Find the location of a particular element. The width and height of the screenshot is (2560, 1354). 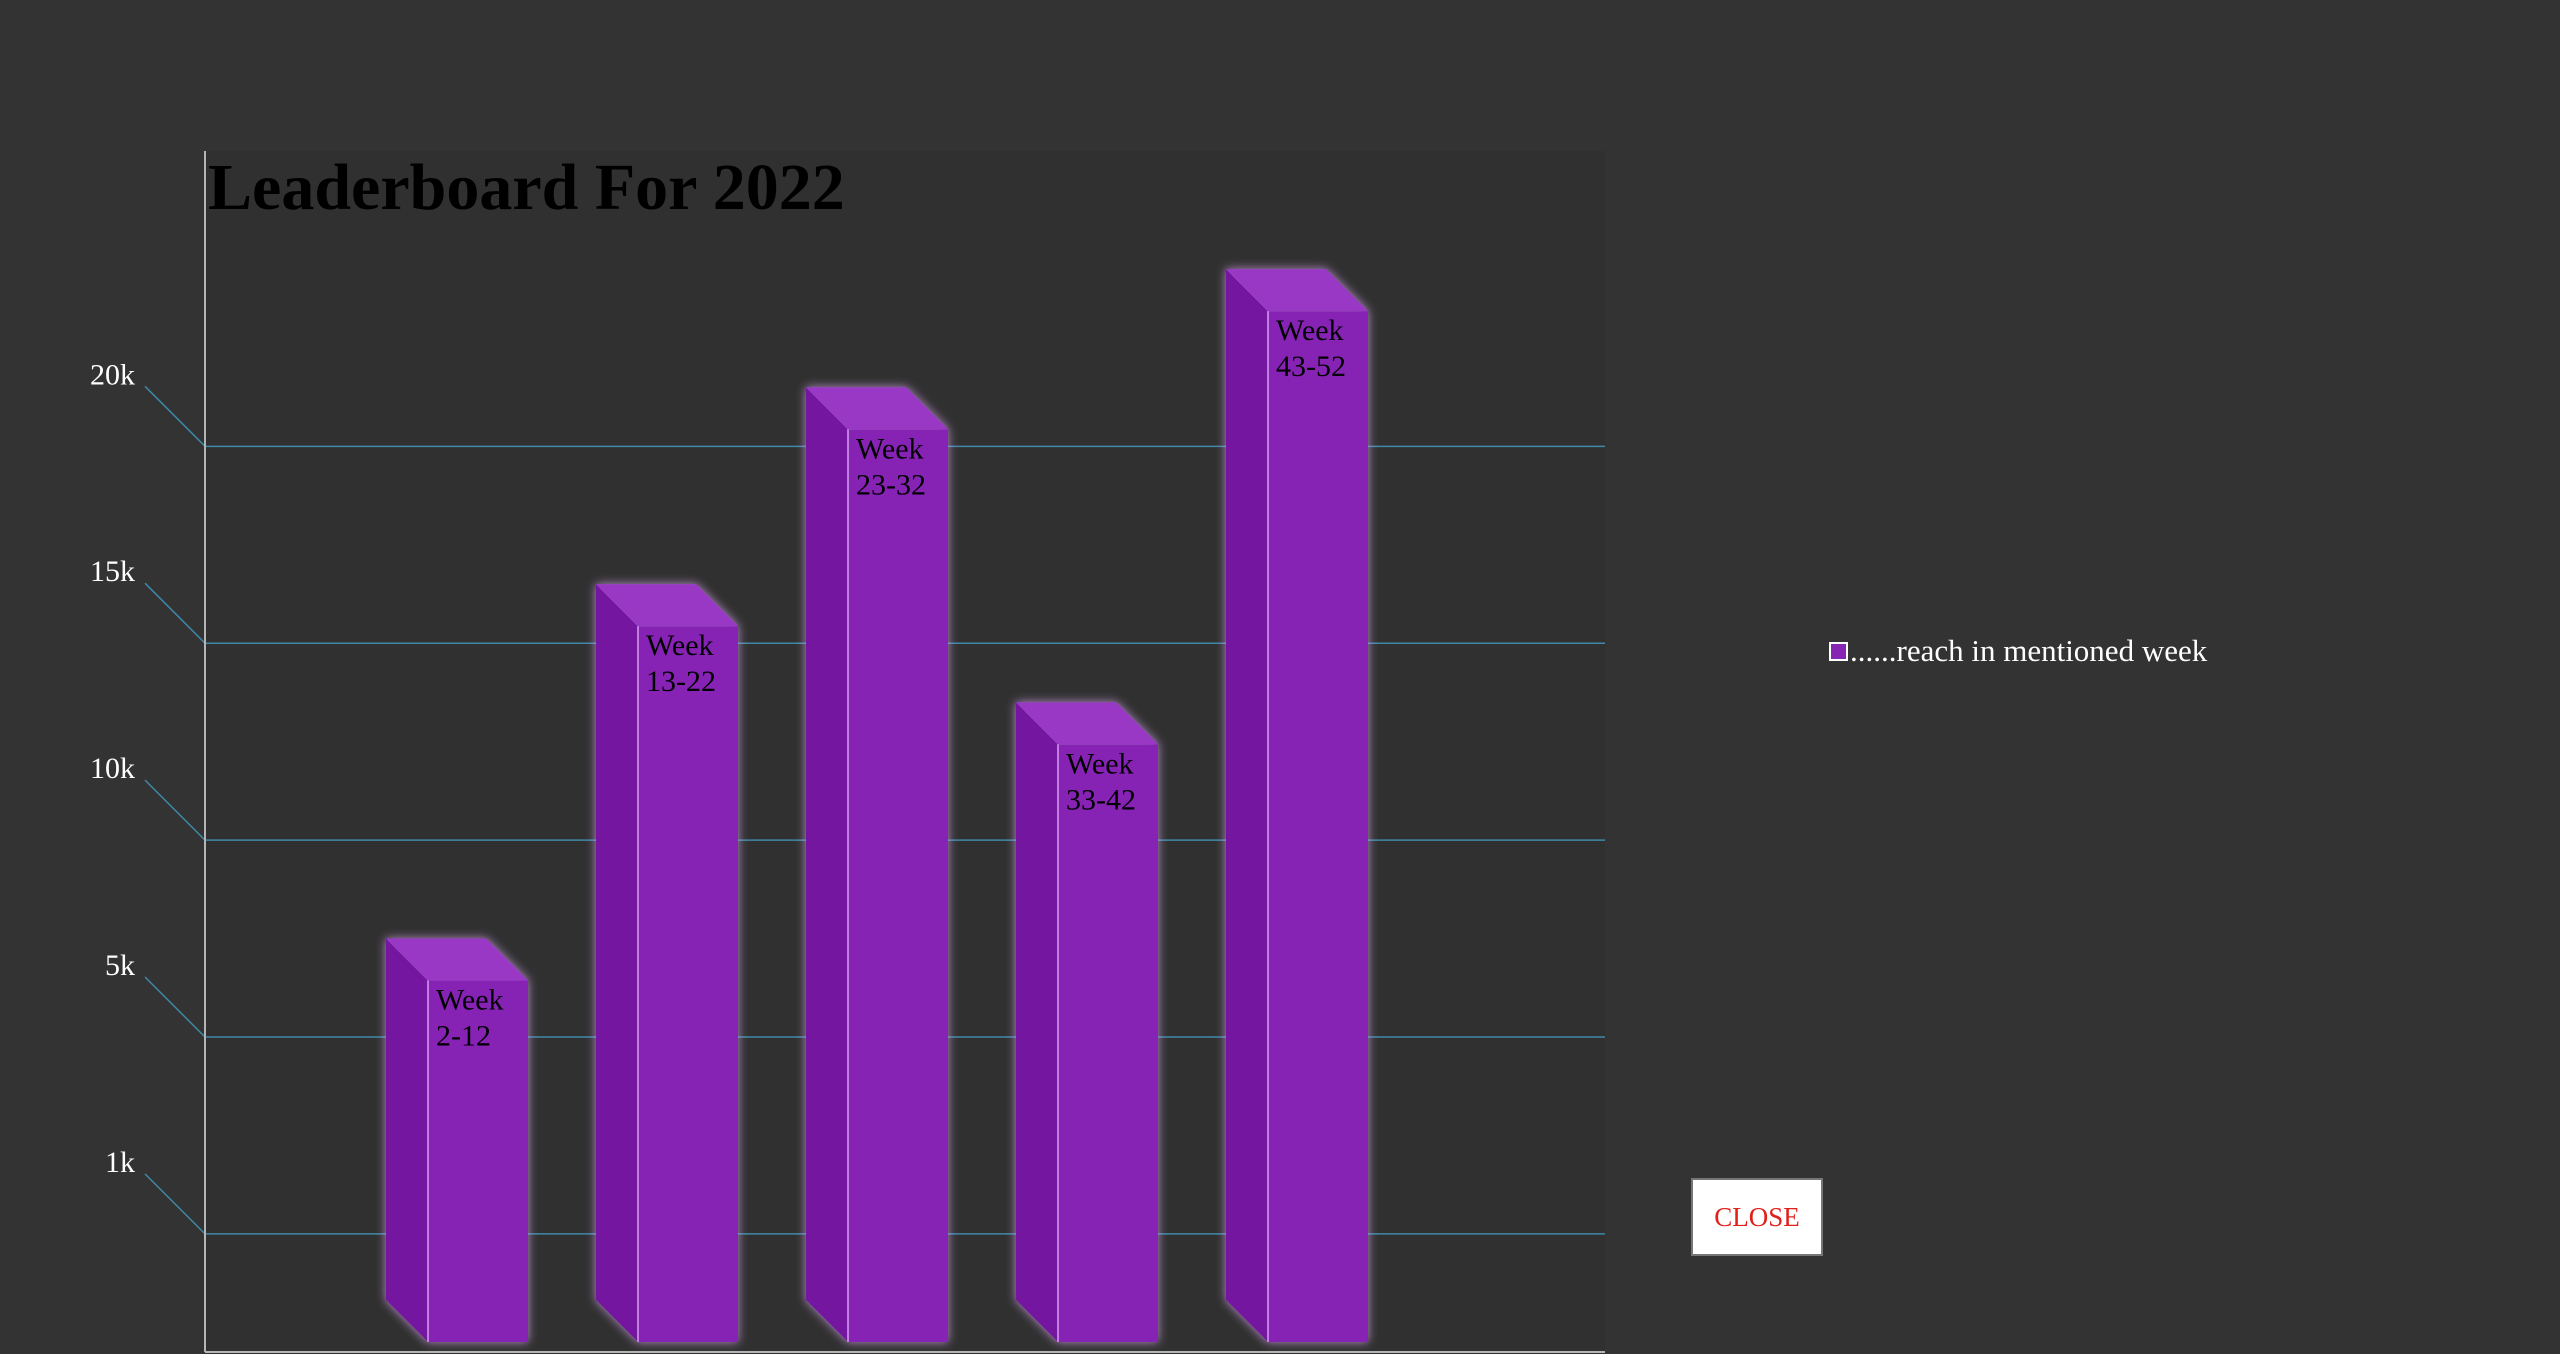

chart-title: Leaderboard For 2022 is located at coordinates (526, 187).